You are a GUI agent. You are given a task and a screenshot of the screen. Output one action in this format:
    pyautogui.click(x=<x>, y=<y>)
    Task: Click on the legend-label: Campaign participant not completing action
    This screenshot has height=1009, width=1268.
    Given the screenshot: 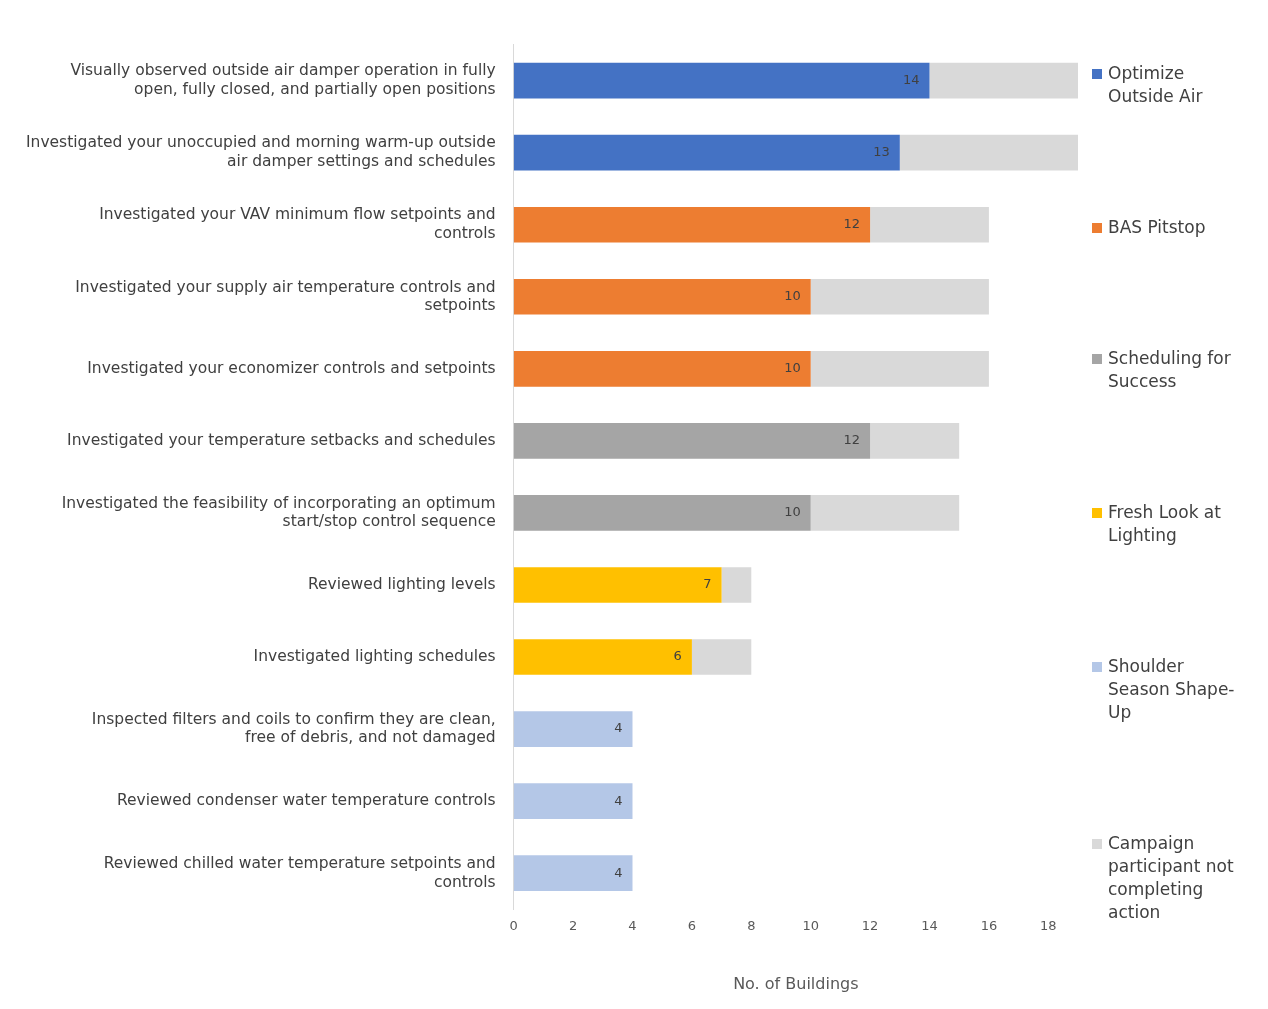 What is the action you would take?
    pyautogui.click(x=1171, y=878)
    